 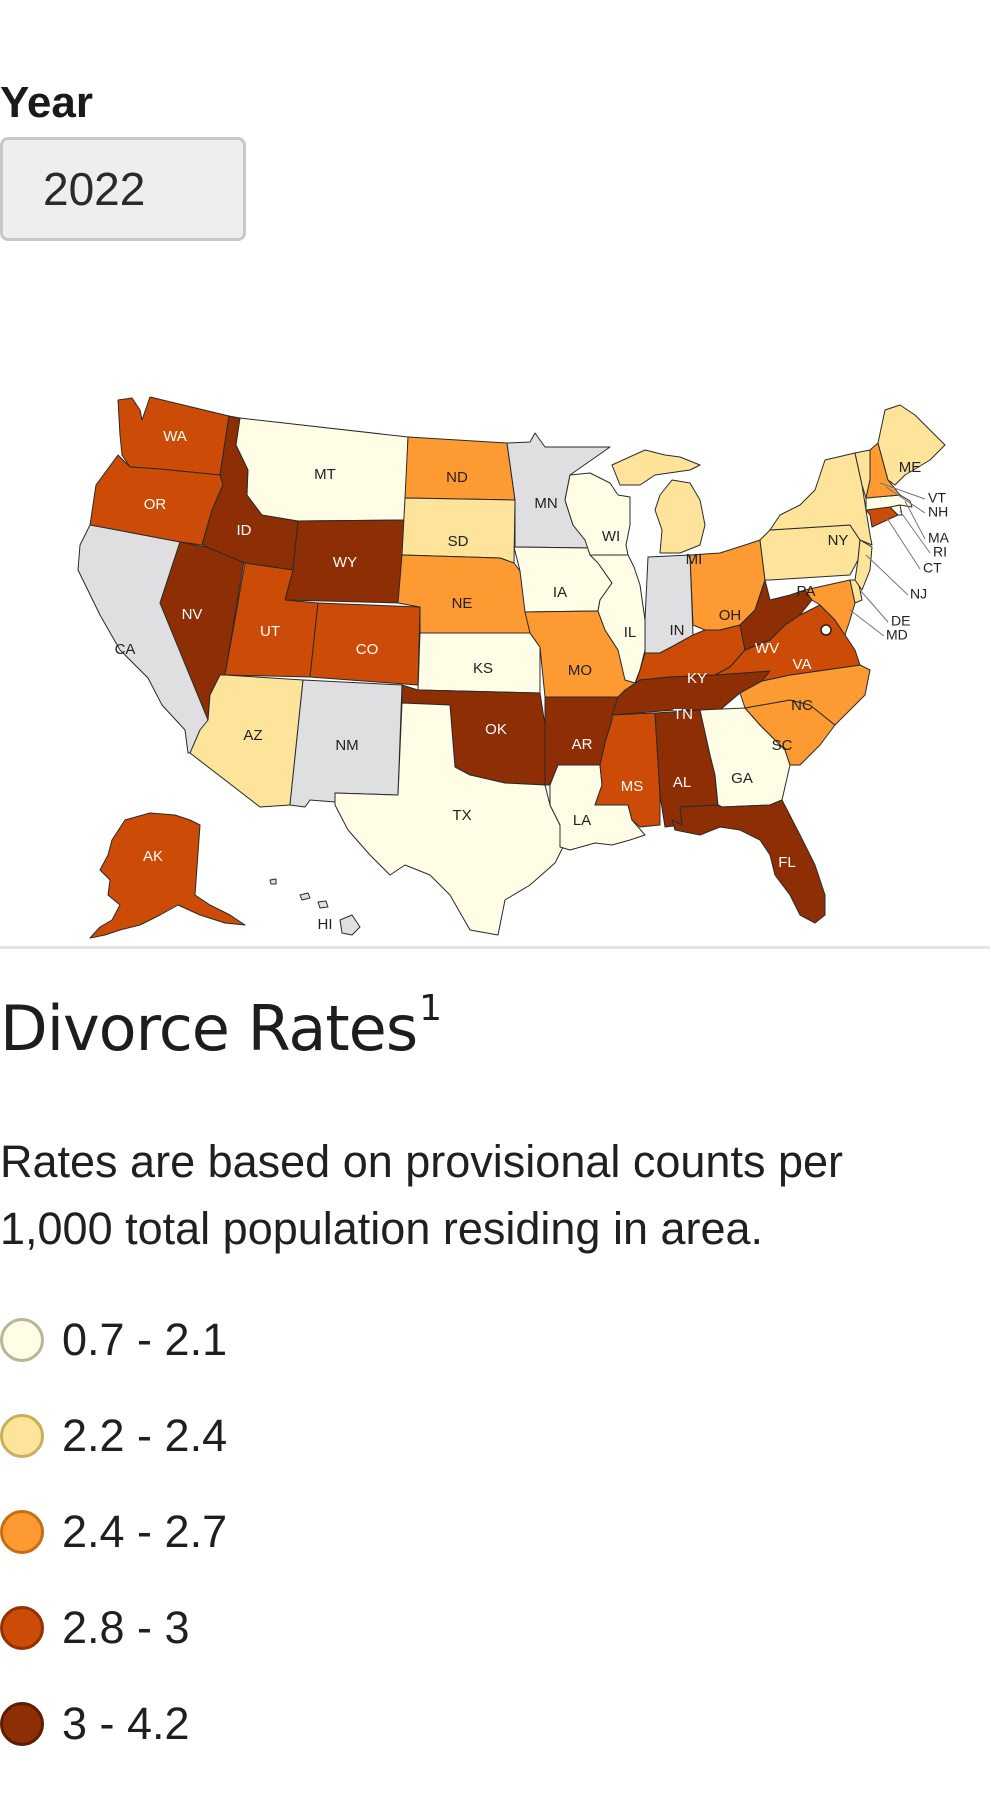 What do you see at coordinates (167, 875) in the screenshot?
I see `state-AK` at bounding box center [167, 875].